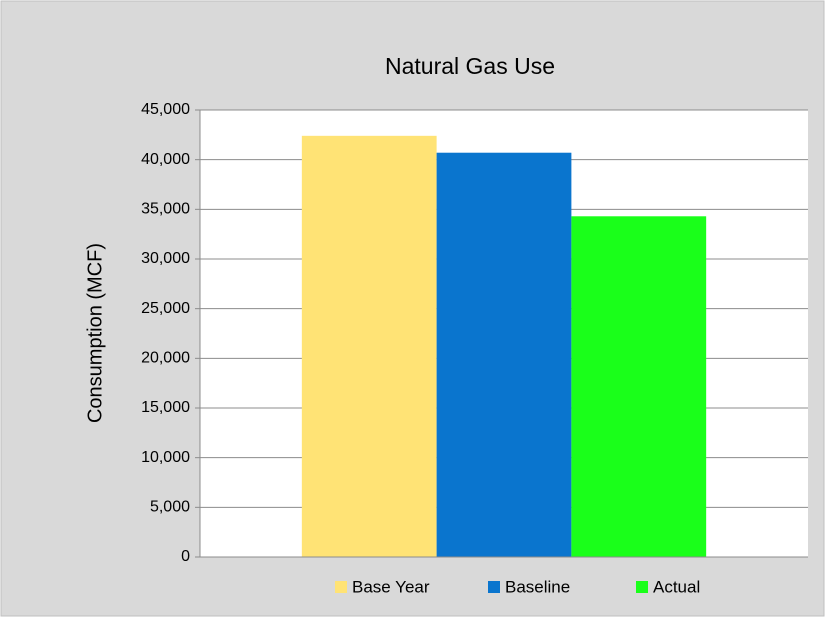  What do you see at coordinates (165, 358) in the screenshot?
I see `y-tick-label: 20,000` at bounding box center [165, 358].